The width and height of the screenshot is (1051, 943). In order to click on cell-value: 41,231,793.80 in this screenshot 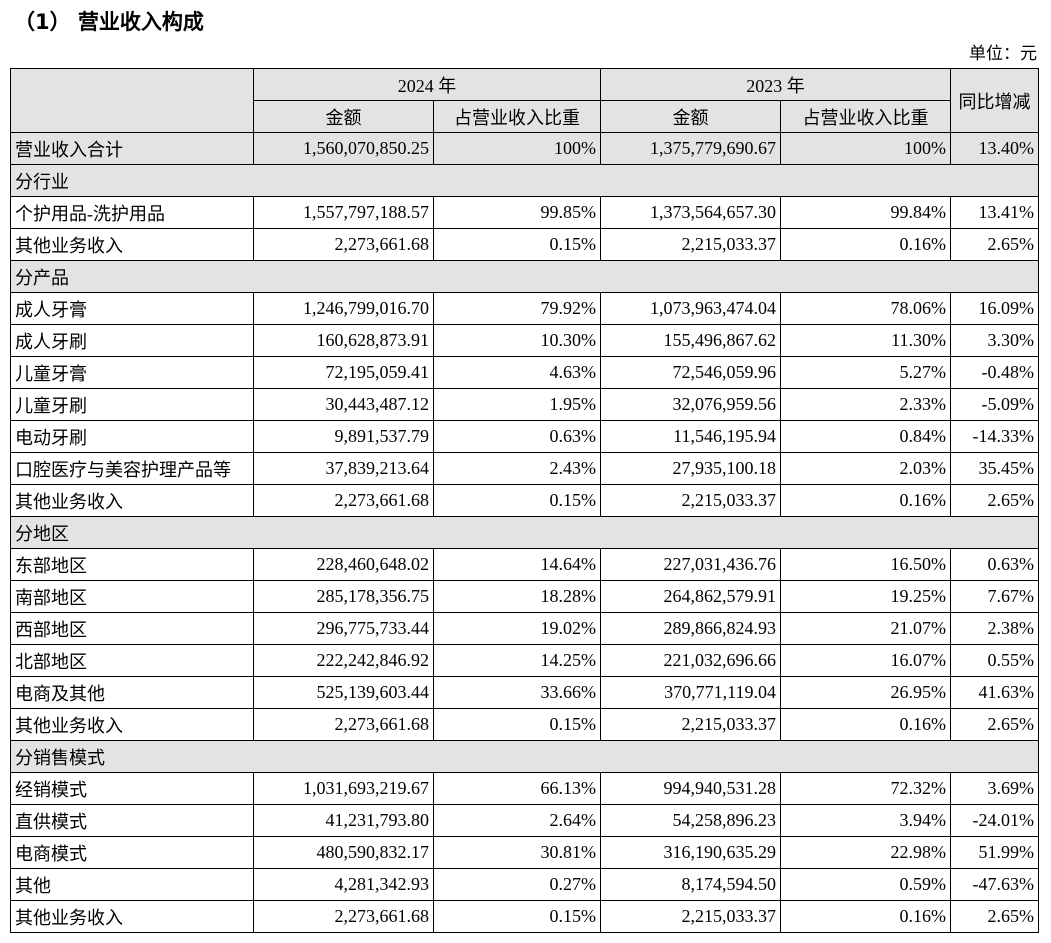, I will do `click(343, 820)`.